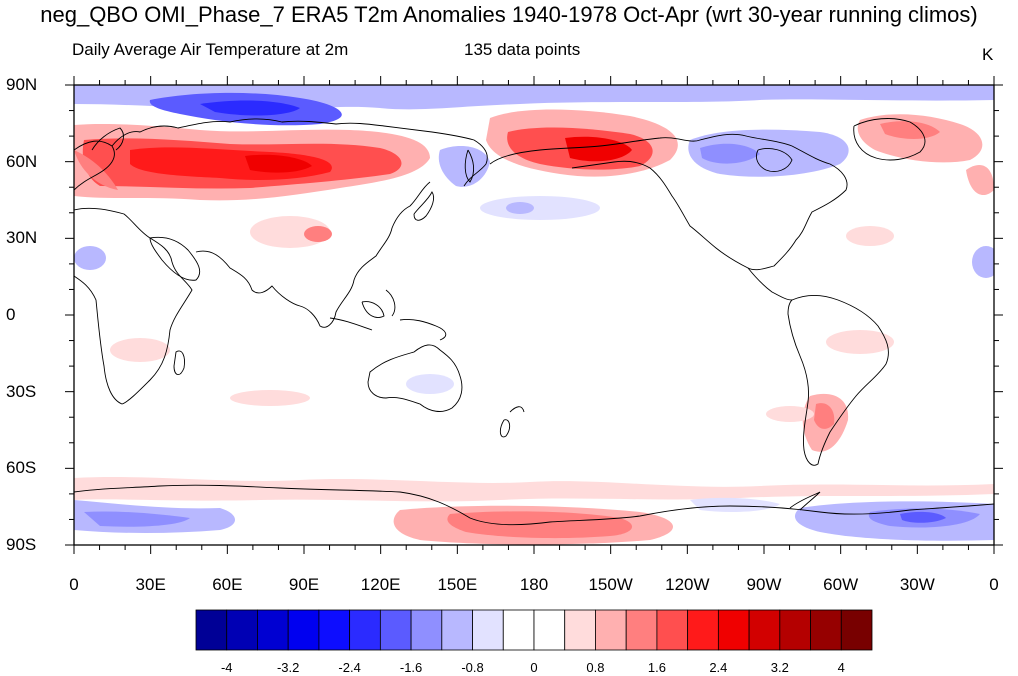 The height and width of the screenshot is (676, 1018). Describe the element at coordinates (411, 667) in the screenshot. I see `colorbar-tick-label: -1.6` at that location.